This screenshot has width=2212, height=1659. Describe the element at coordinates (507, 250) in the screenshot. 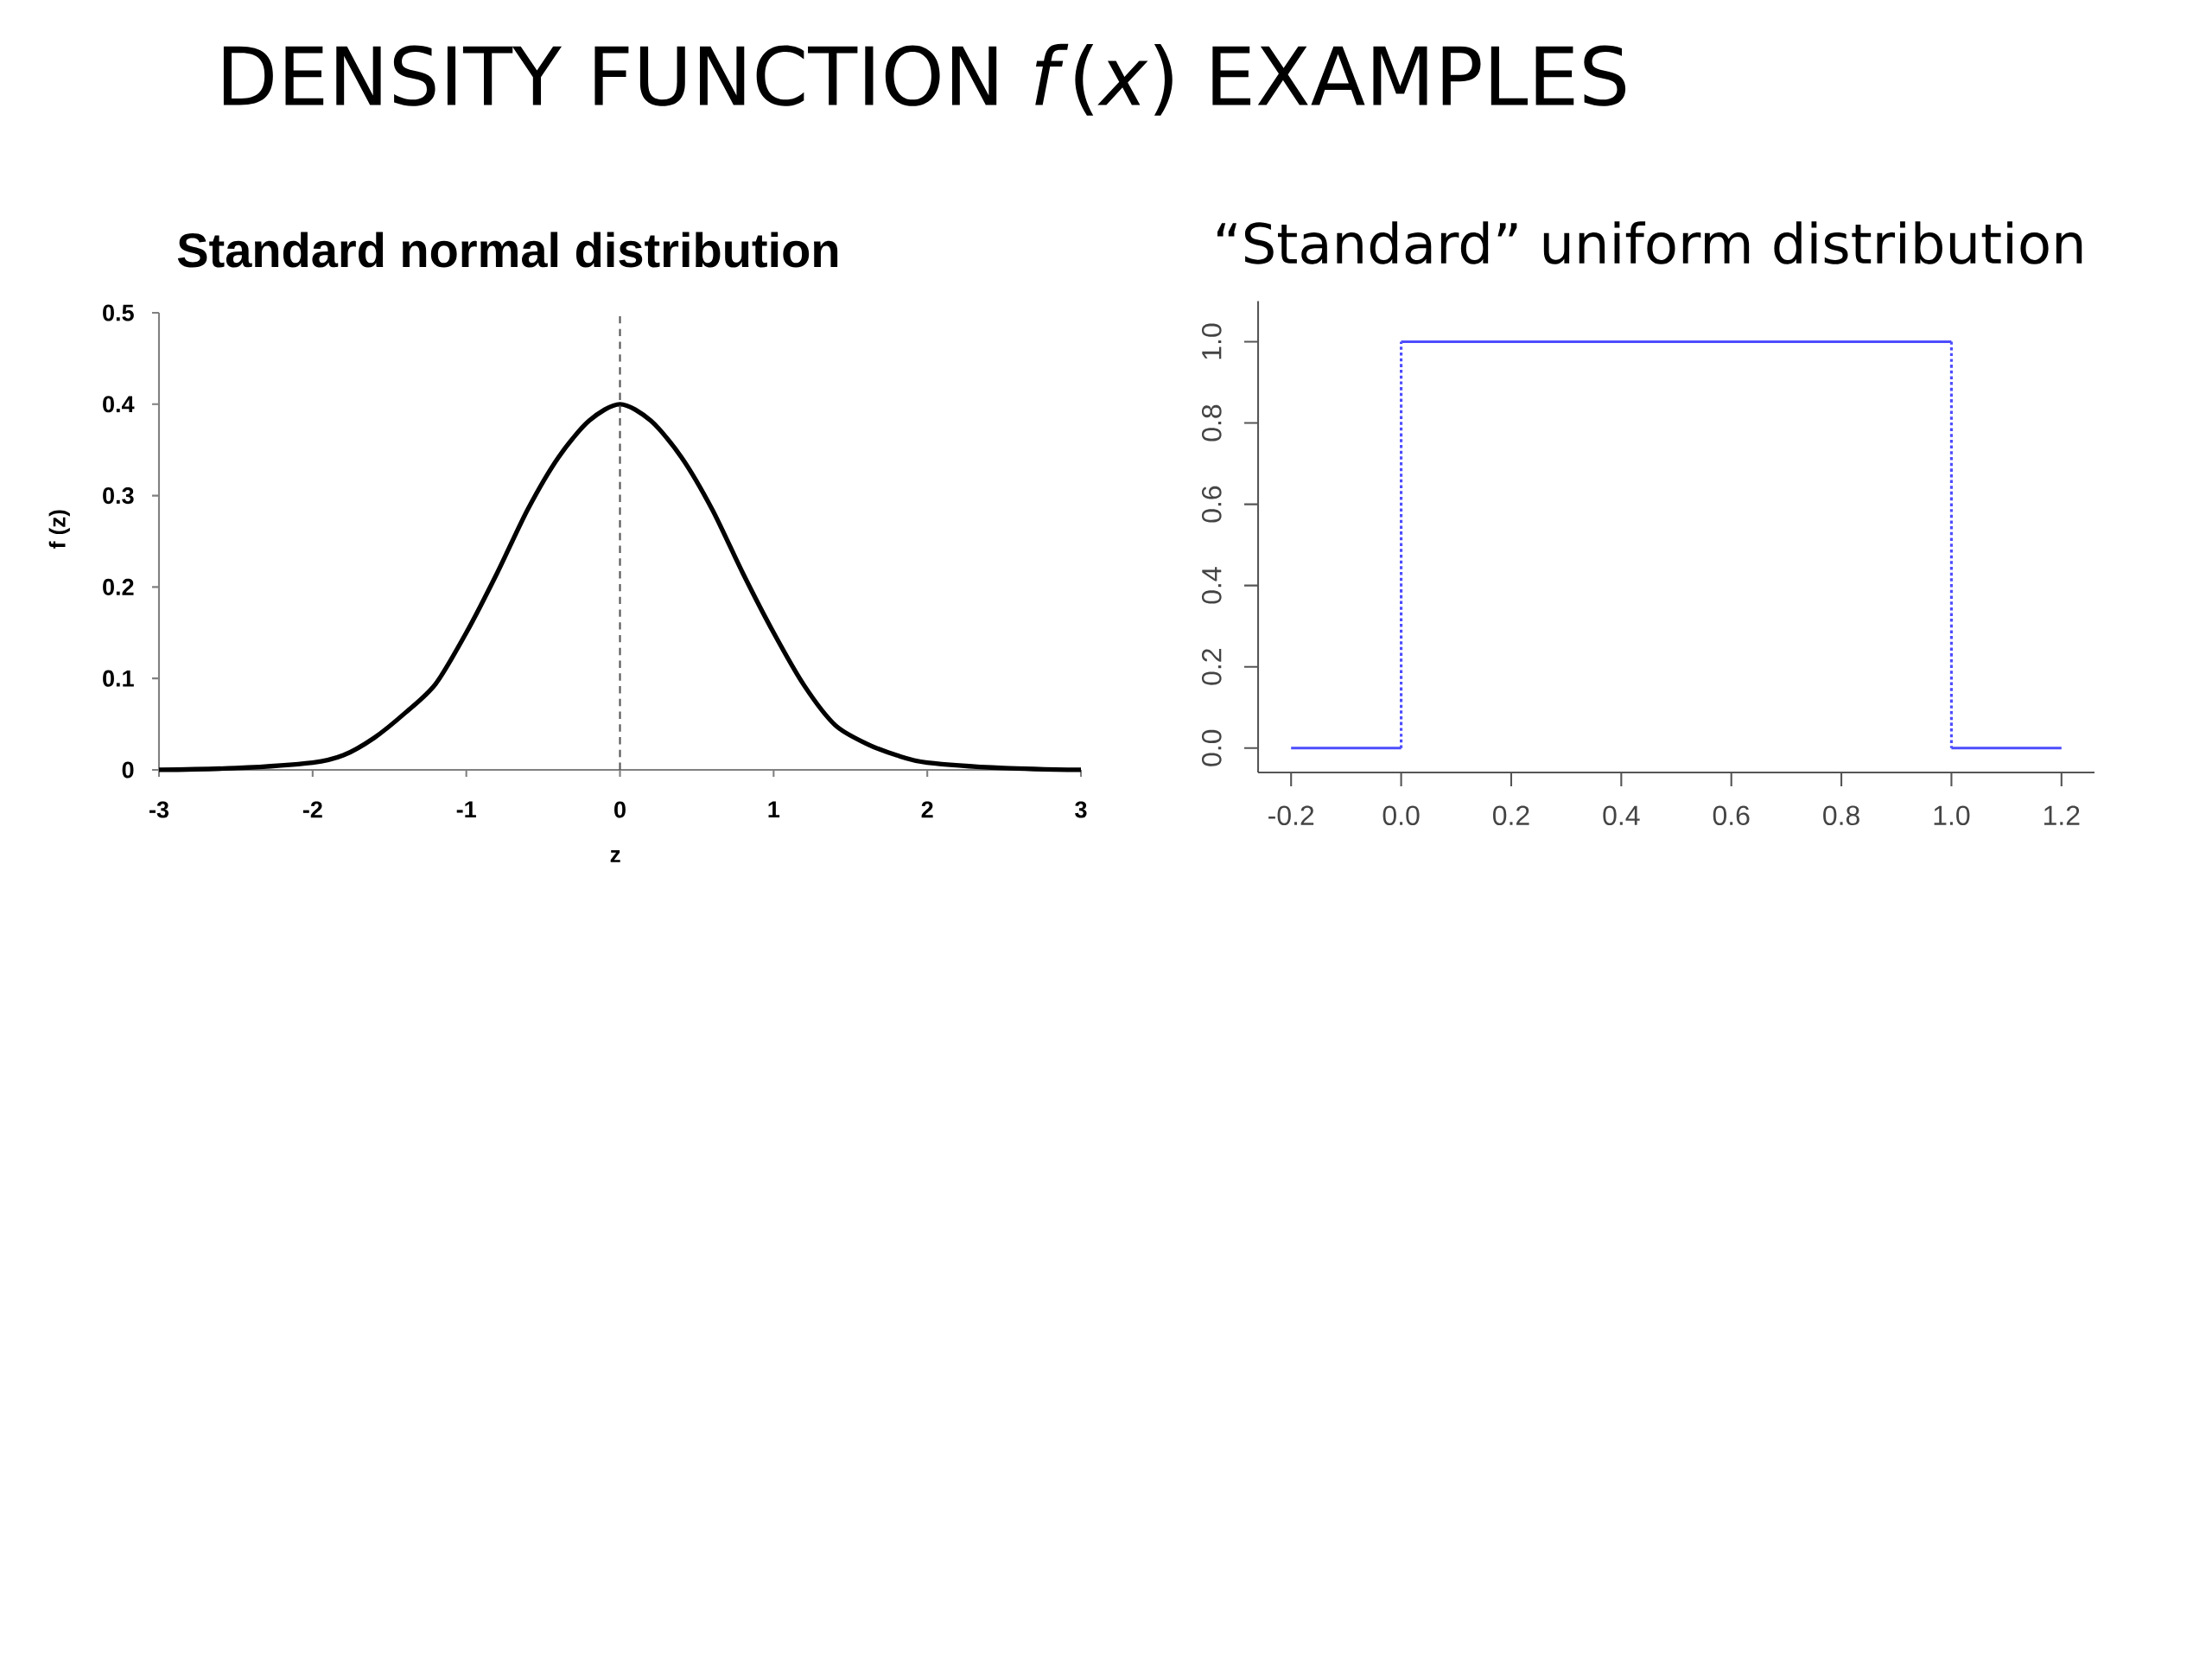

I see `chart-subtitle: Standard normal distribution` at that location.